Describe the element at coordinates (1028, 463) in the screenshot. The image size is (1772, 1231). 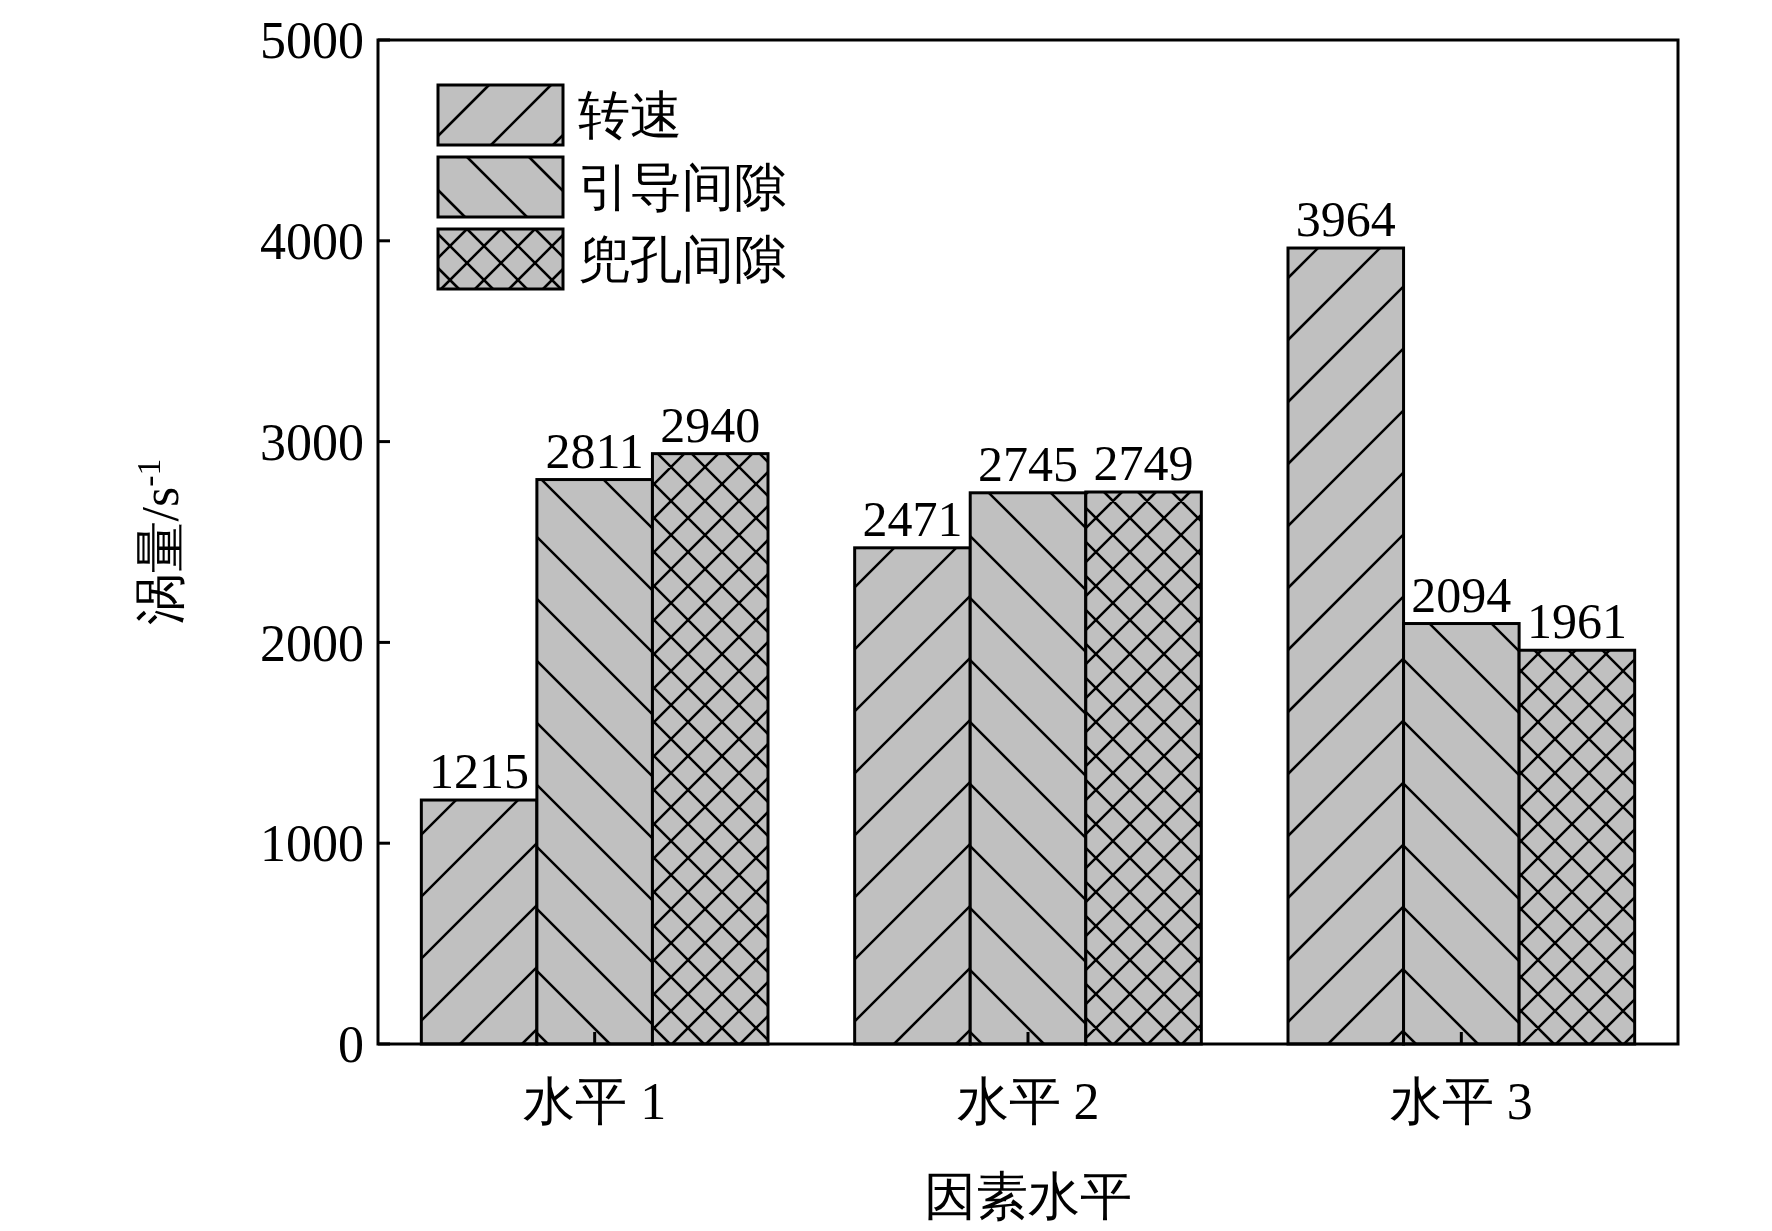
I see `data-label: 2745` at that location.